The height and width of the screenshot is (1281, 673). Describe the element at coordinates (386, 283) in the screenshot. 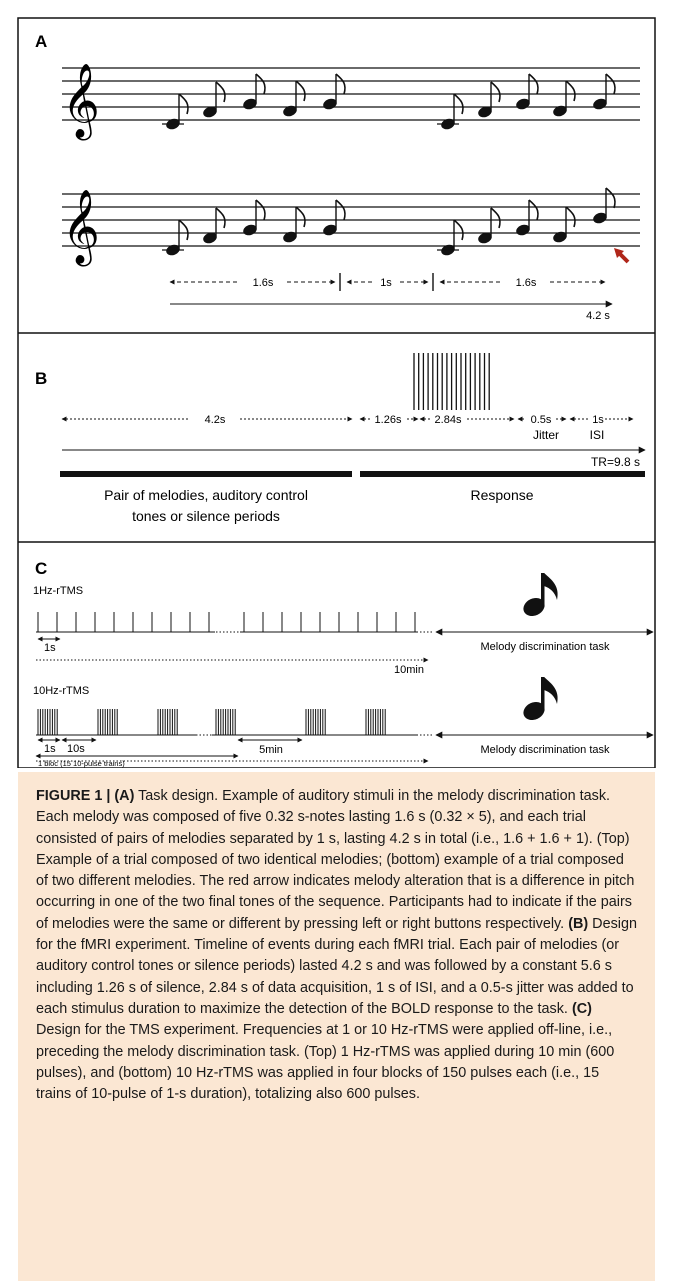

I see `dim-gap-label: 1s` at that location.